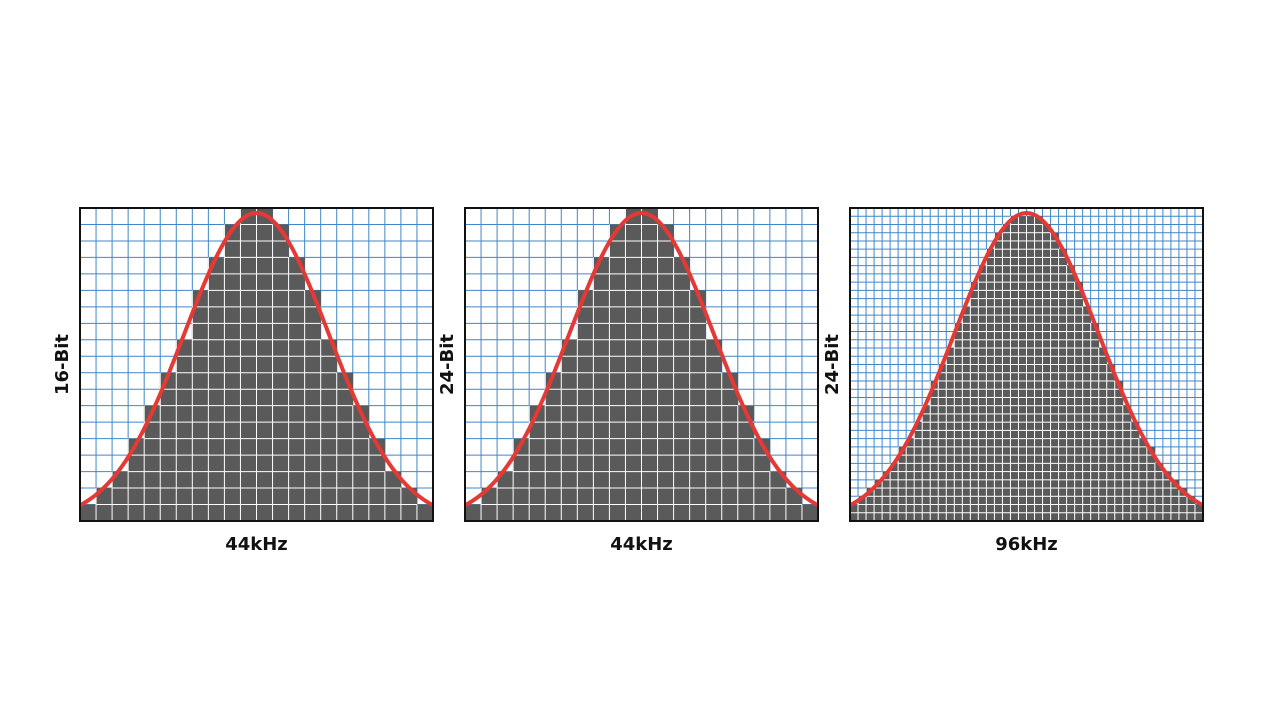  I want to click on panel-2-y-axis-label: 24-Bit, so click(447, 364).